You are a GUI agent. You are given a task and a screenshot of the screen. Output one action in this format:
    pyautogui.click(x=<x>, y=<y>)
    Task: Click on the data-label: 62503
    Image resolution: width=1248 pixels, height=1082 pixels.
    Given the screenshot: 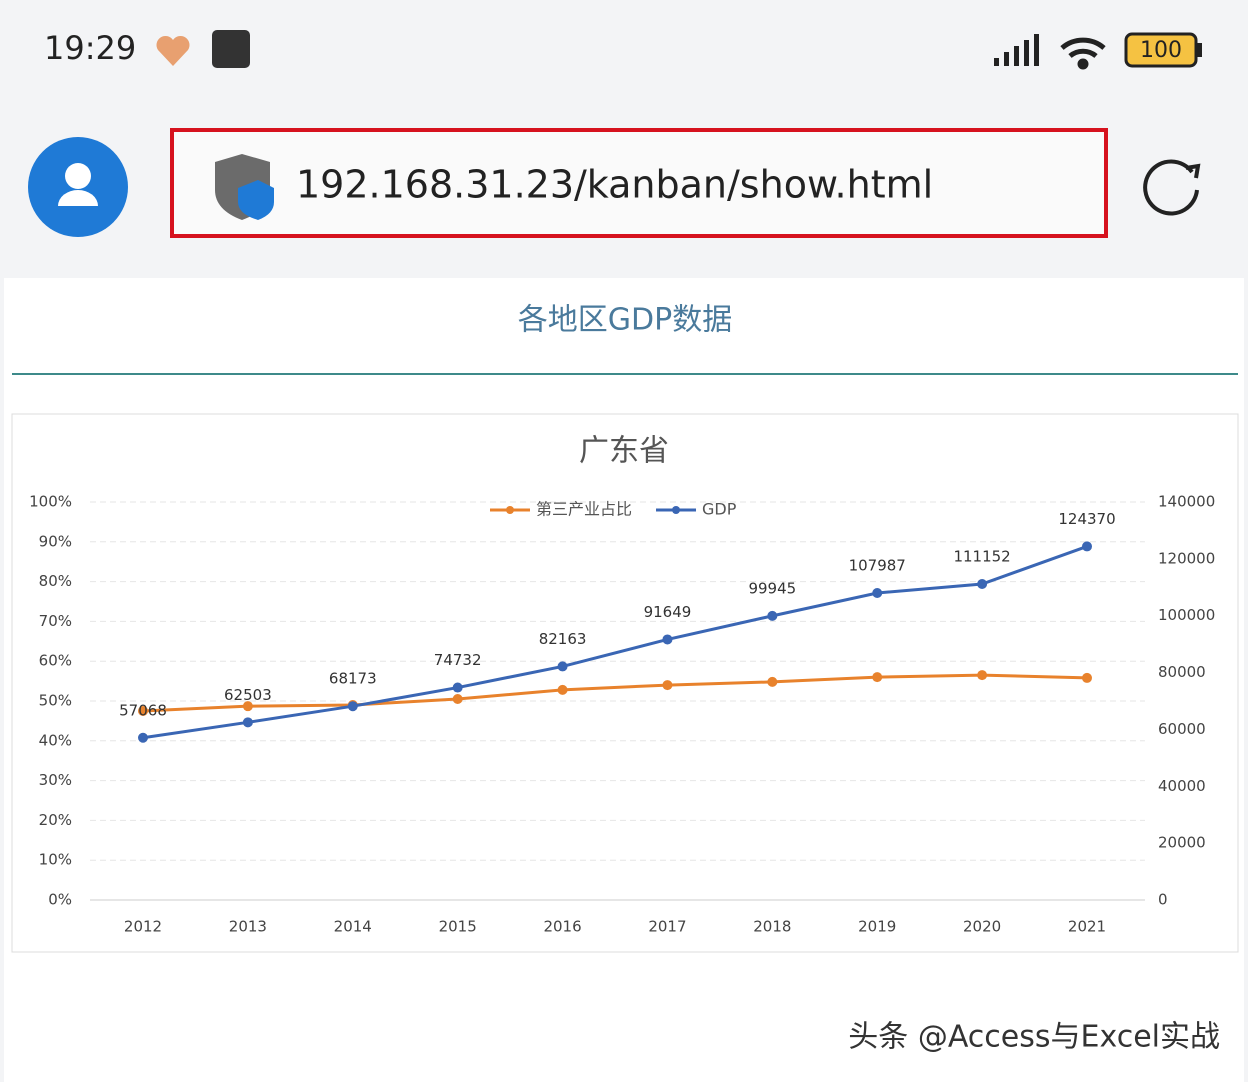 What is the action you would take?
    pyautogui.click(x=248, y=695)
    